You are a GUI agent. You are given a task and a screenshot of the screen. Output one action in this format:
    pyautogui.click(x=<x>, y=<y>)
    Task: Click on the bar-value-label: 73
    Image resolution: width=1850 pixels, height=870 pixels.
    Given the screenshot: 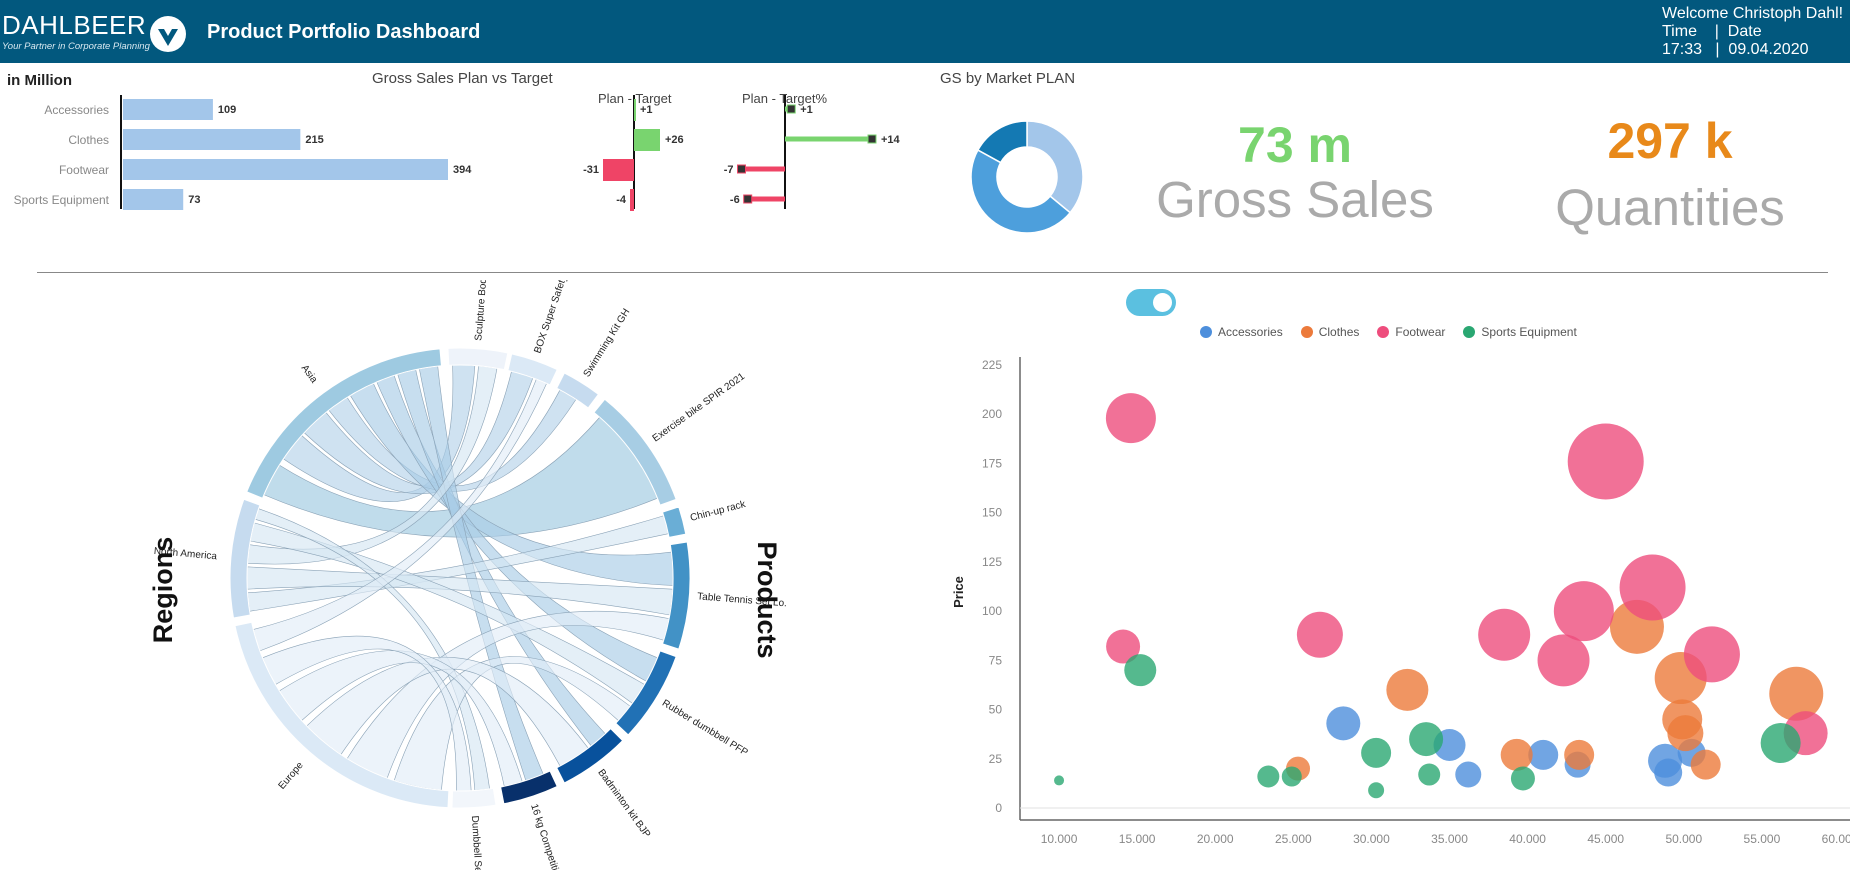 What is the action you would take?
    pyautogui.click(x=194, y=200)
    